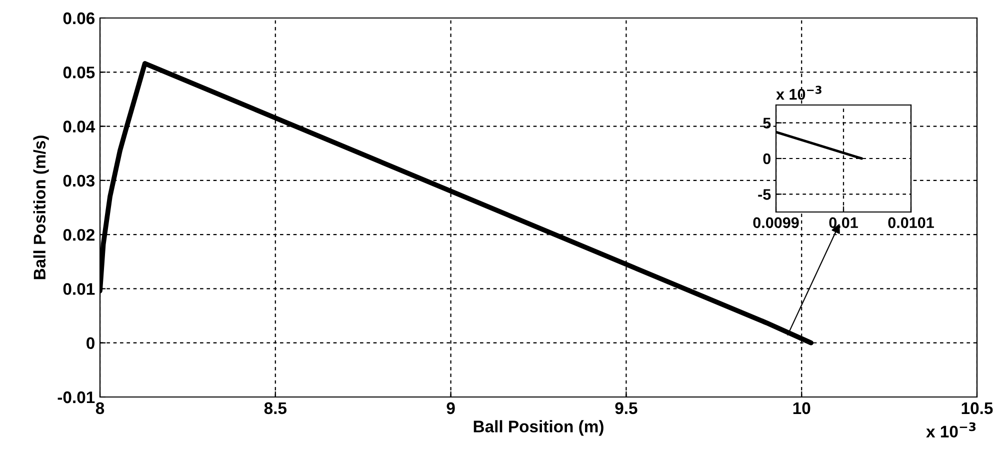  Describe the element at coordinates (76, 397) in the screenshot. I see `y-tick-label: -0.01` at that location.